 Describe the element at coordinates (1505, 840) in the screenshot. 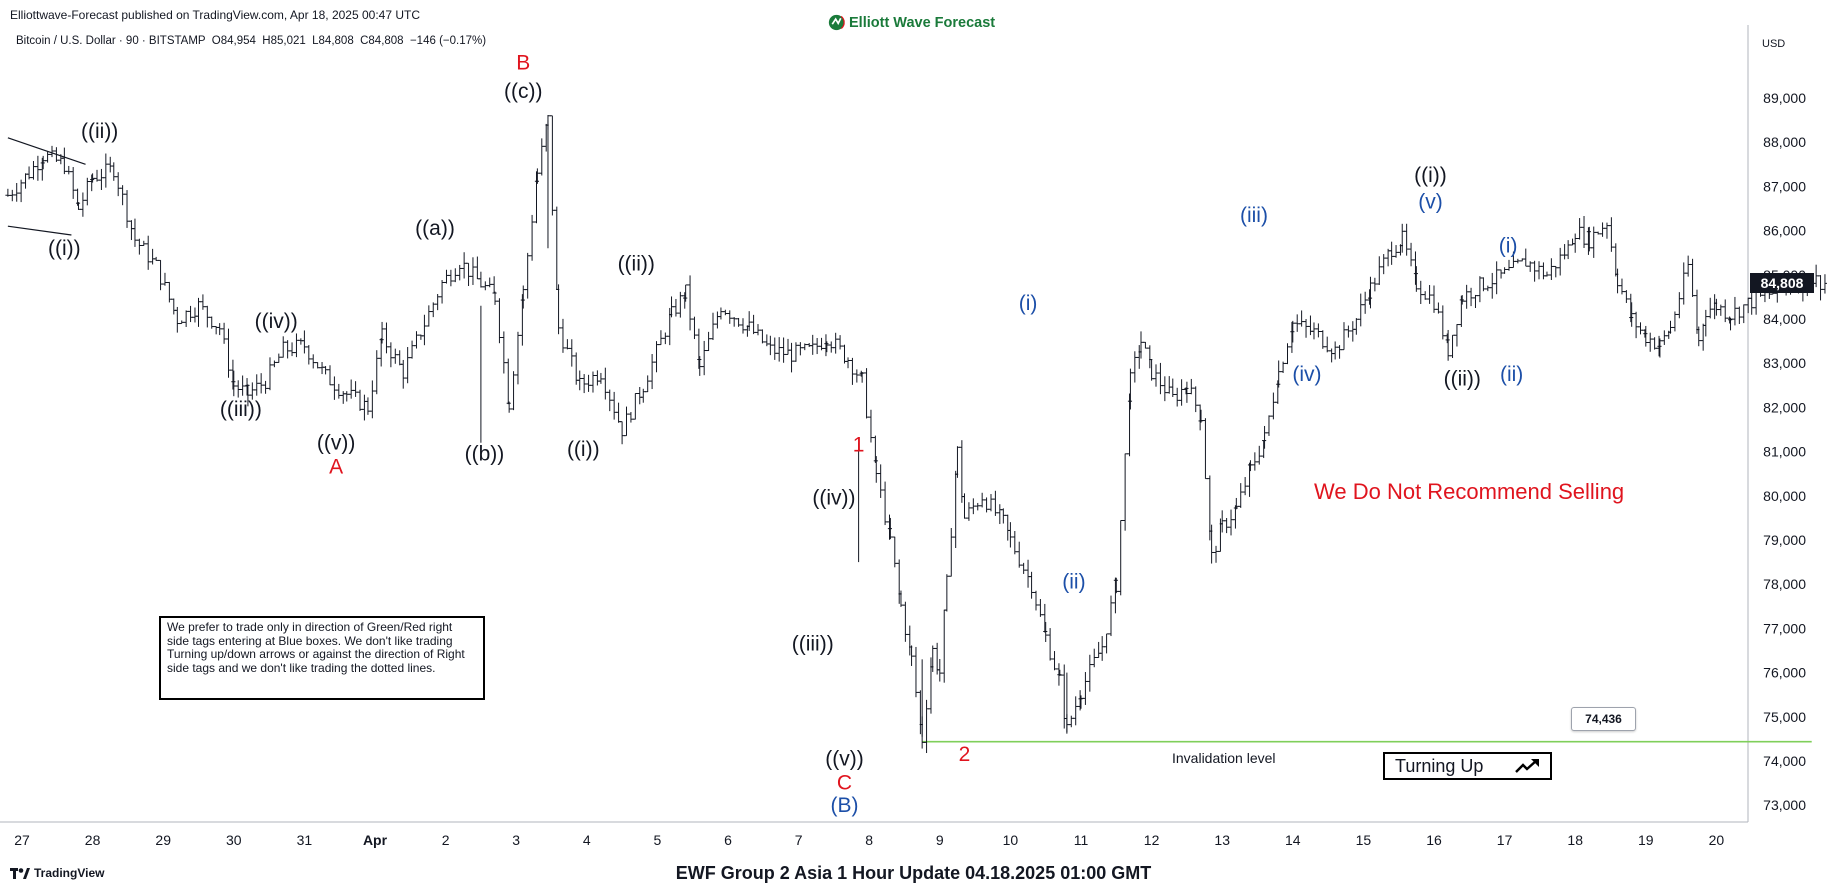

I see `time-tick-label: 17` at that location.